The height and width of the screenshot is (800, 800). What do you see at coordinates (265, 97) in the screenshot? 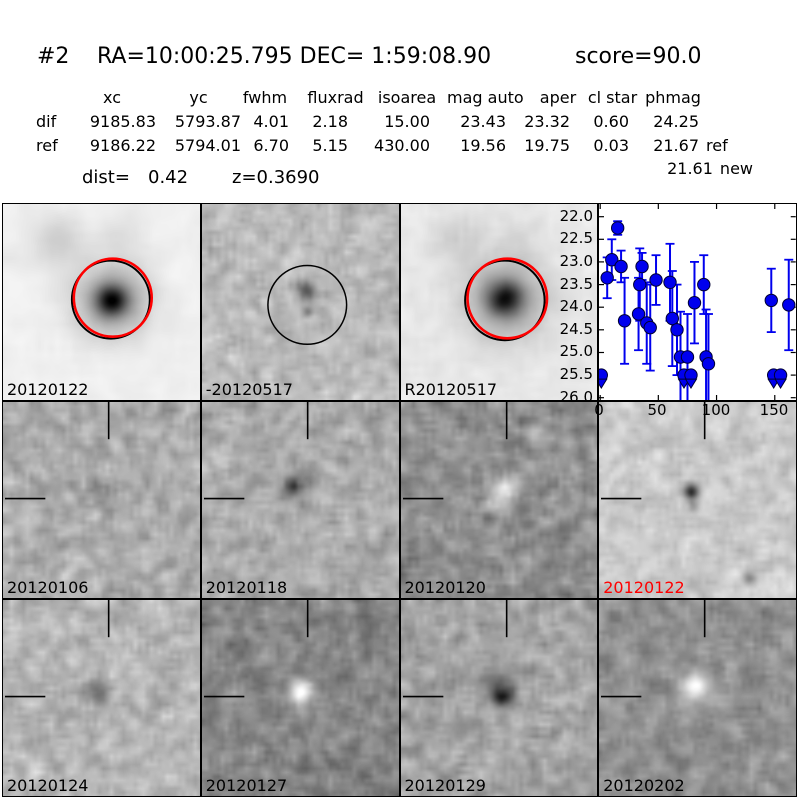
I see `col-fwhm: fwhm` at bounding box center [265, 97].